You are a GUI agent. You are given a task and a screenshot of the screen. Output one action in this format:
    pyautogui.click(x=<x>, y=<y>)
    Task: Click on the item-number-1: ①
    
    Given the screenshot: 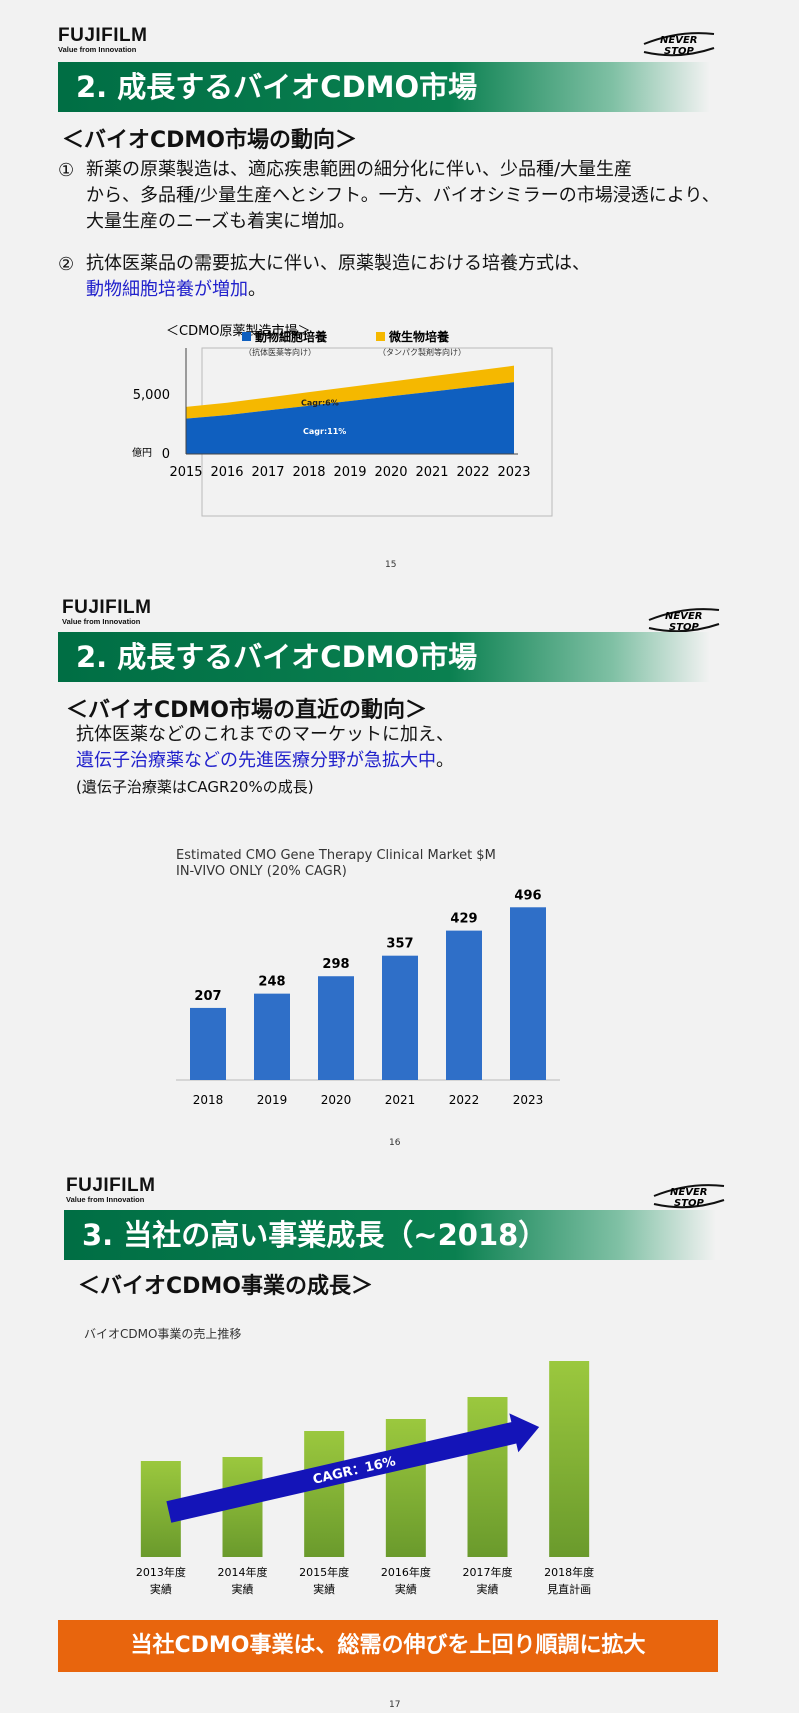 What is the action you would take?
    pyautogui.click(x=66, y=170)
    